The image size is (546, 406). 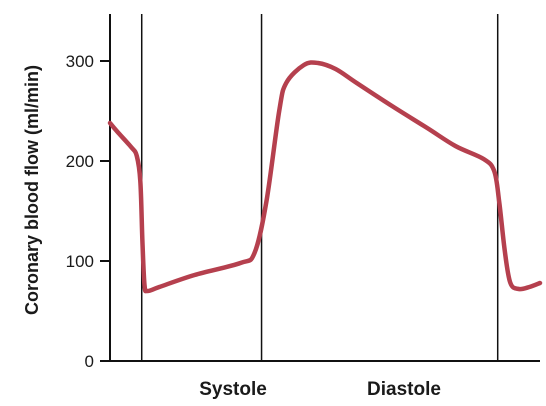 I want to click on y-axis-title: Coronary blood flow (ml/min), so click(x=32, y=190).